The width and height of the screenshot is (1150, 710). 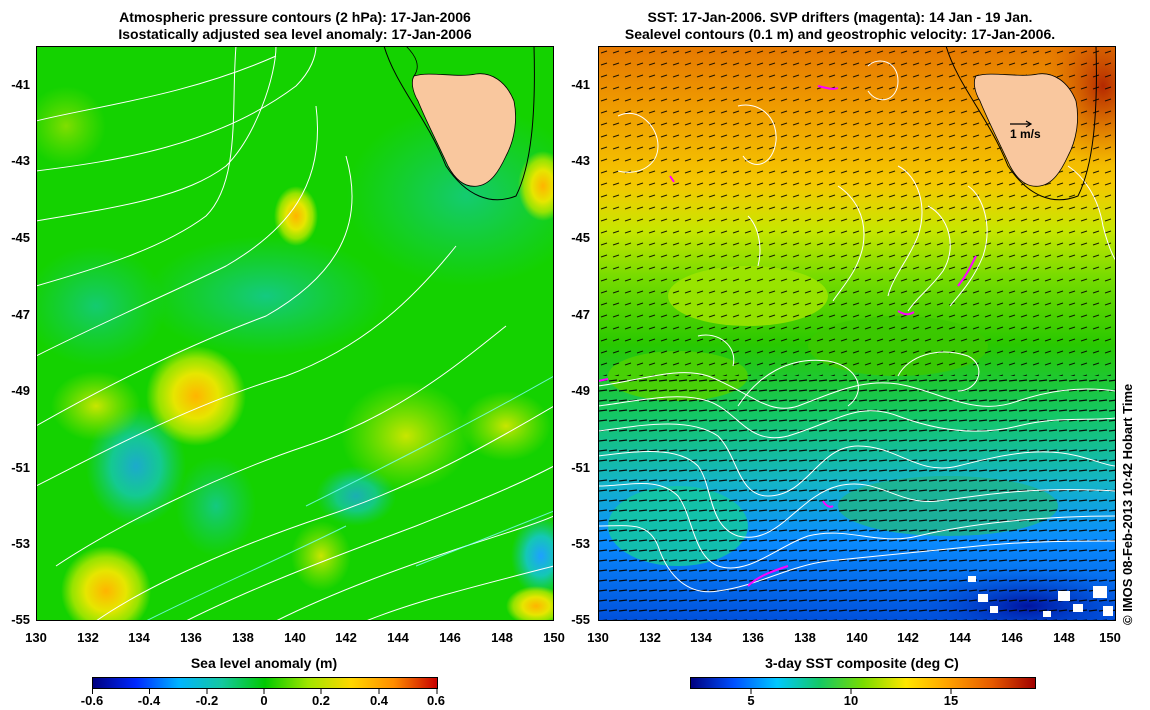 What do you see at coordinates (857, 637) in the screenshot?
I see `right-xtick: 140` at bounding box center [857, 637].